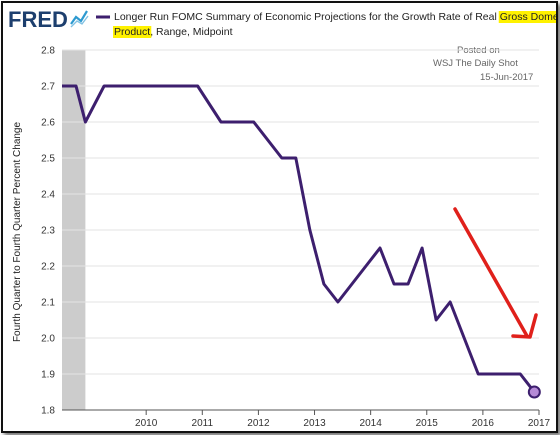 This screenshot has height=435, width=560. What do you see at coordinates (48, 123) in the screenshot?
I see `y-tick-label: 2.6` at bounding box center [48, 123].